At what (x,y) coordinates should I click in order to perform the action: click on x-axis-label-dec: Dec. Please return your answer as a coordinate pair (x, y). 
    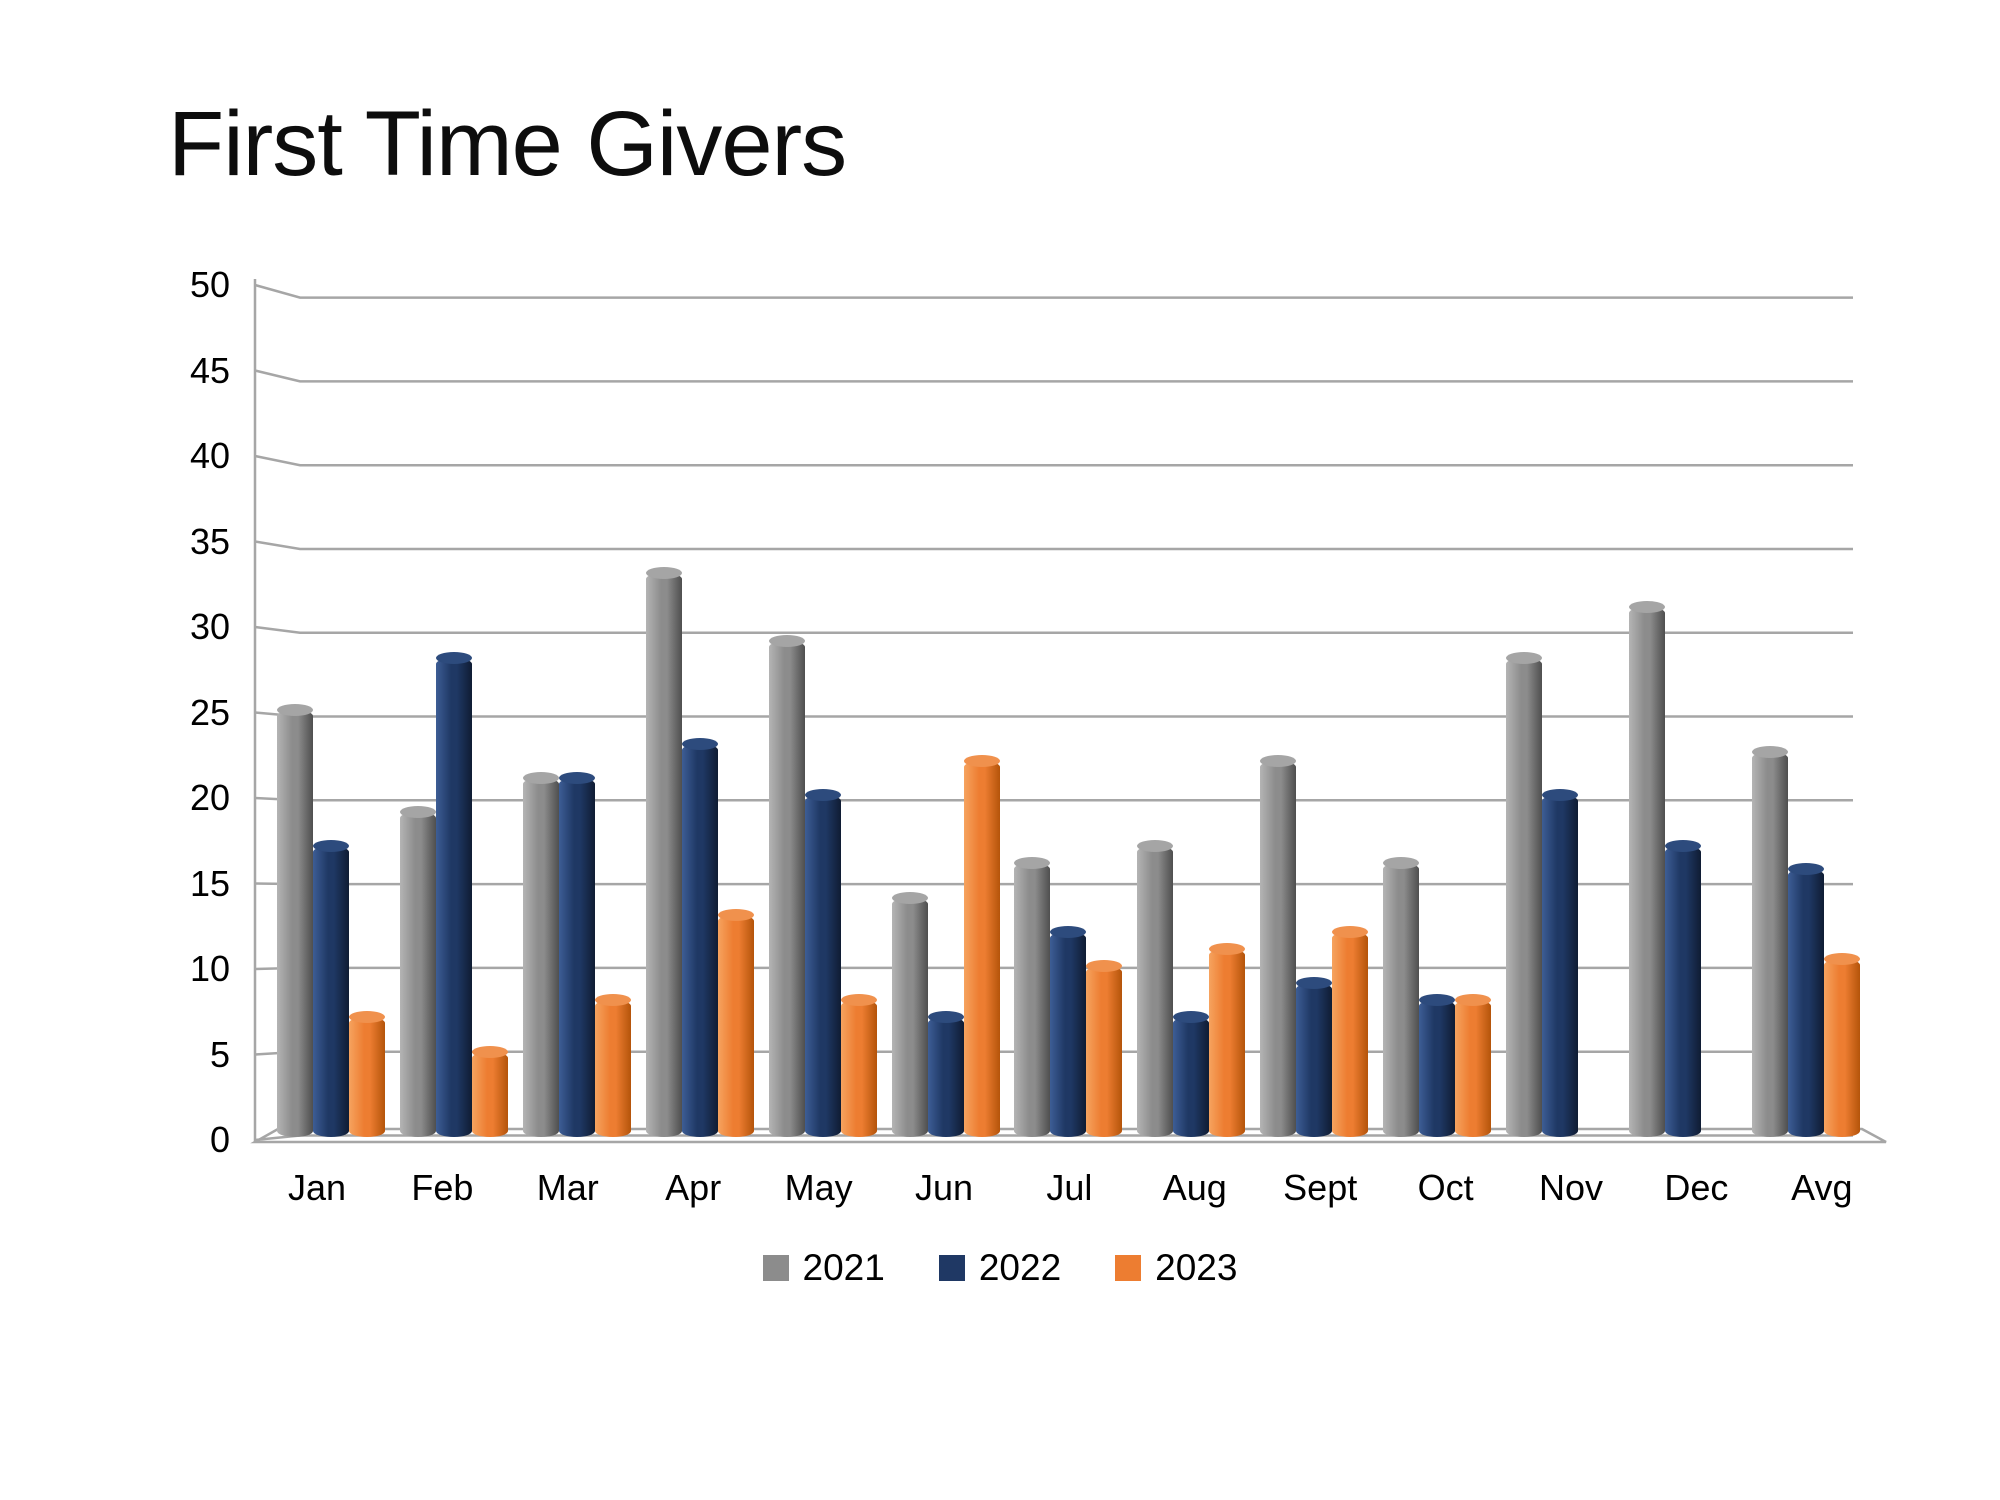
    Looking at the image, I should click on (1696, 1187).